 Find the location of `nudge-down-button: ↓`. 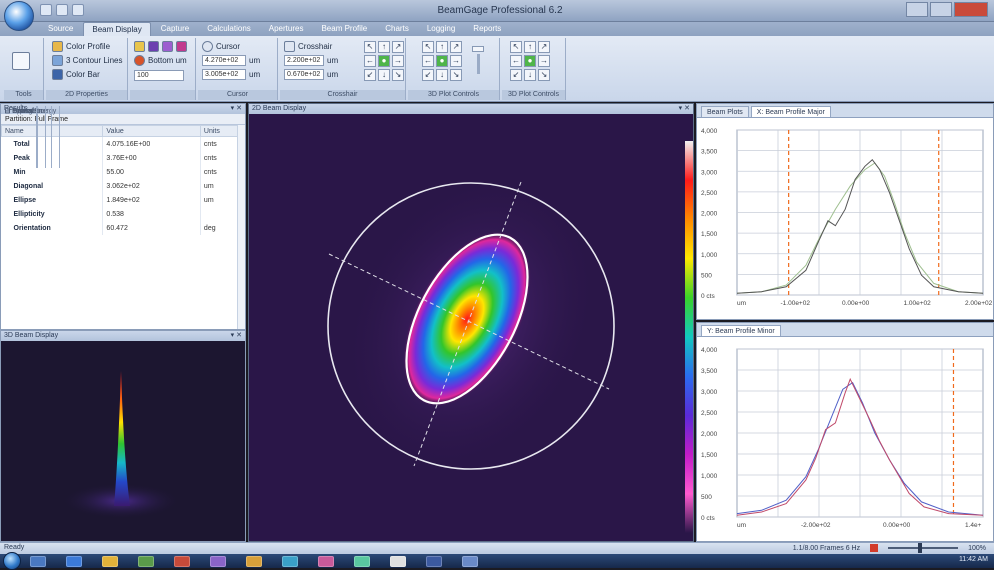

nudge-down-button: ↓ is located at coordinates (384, 75).